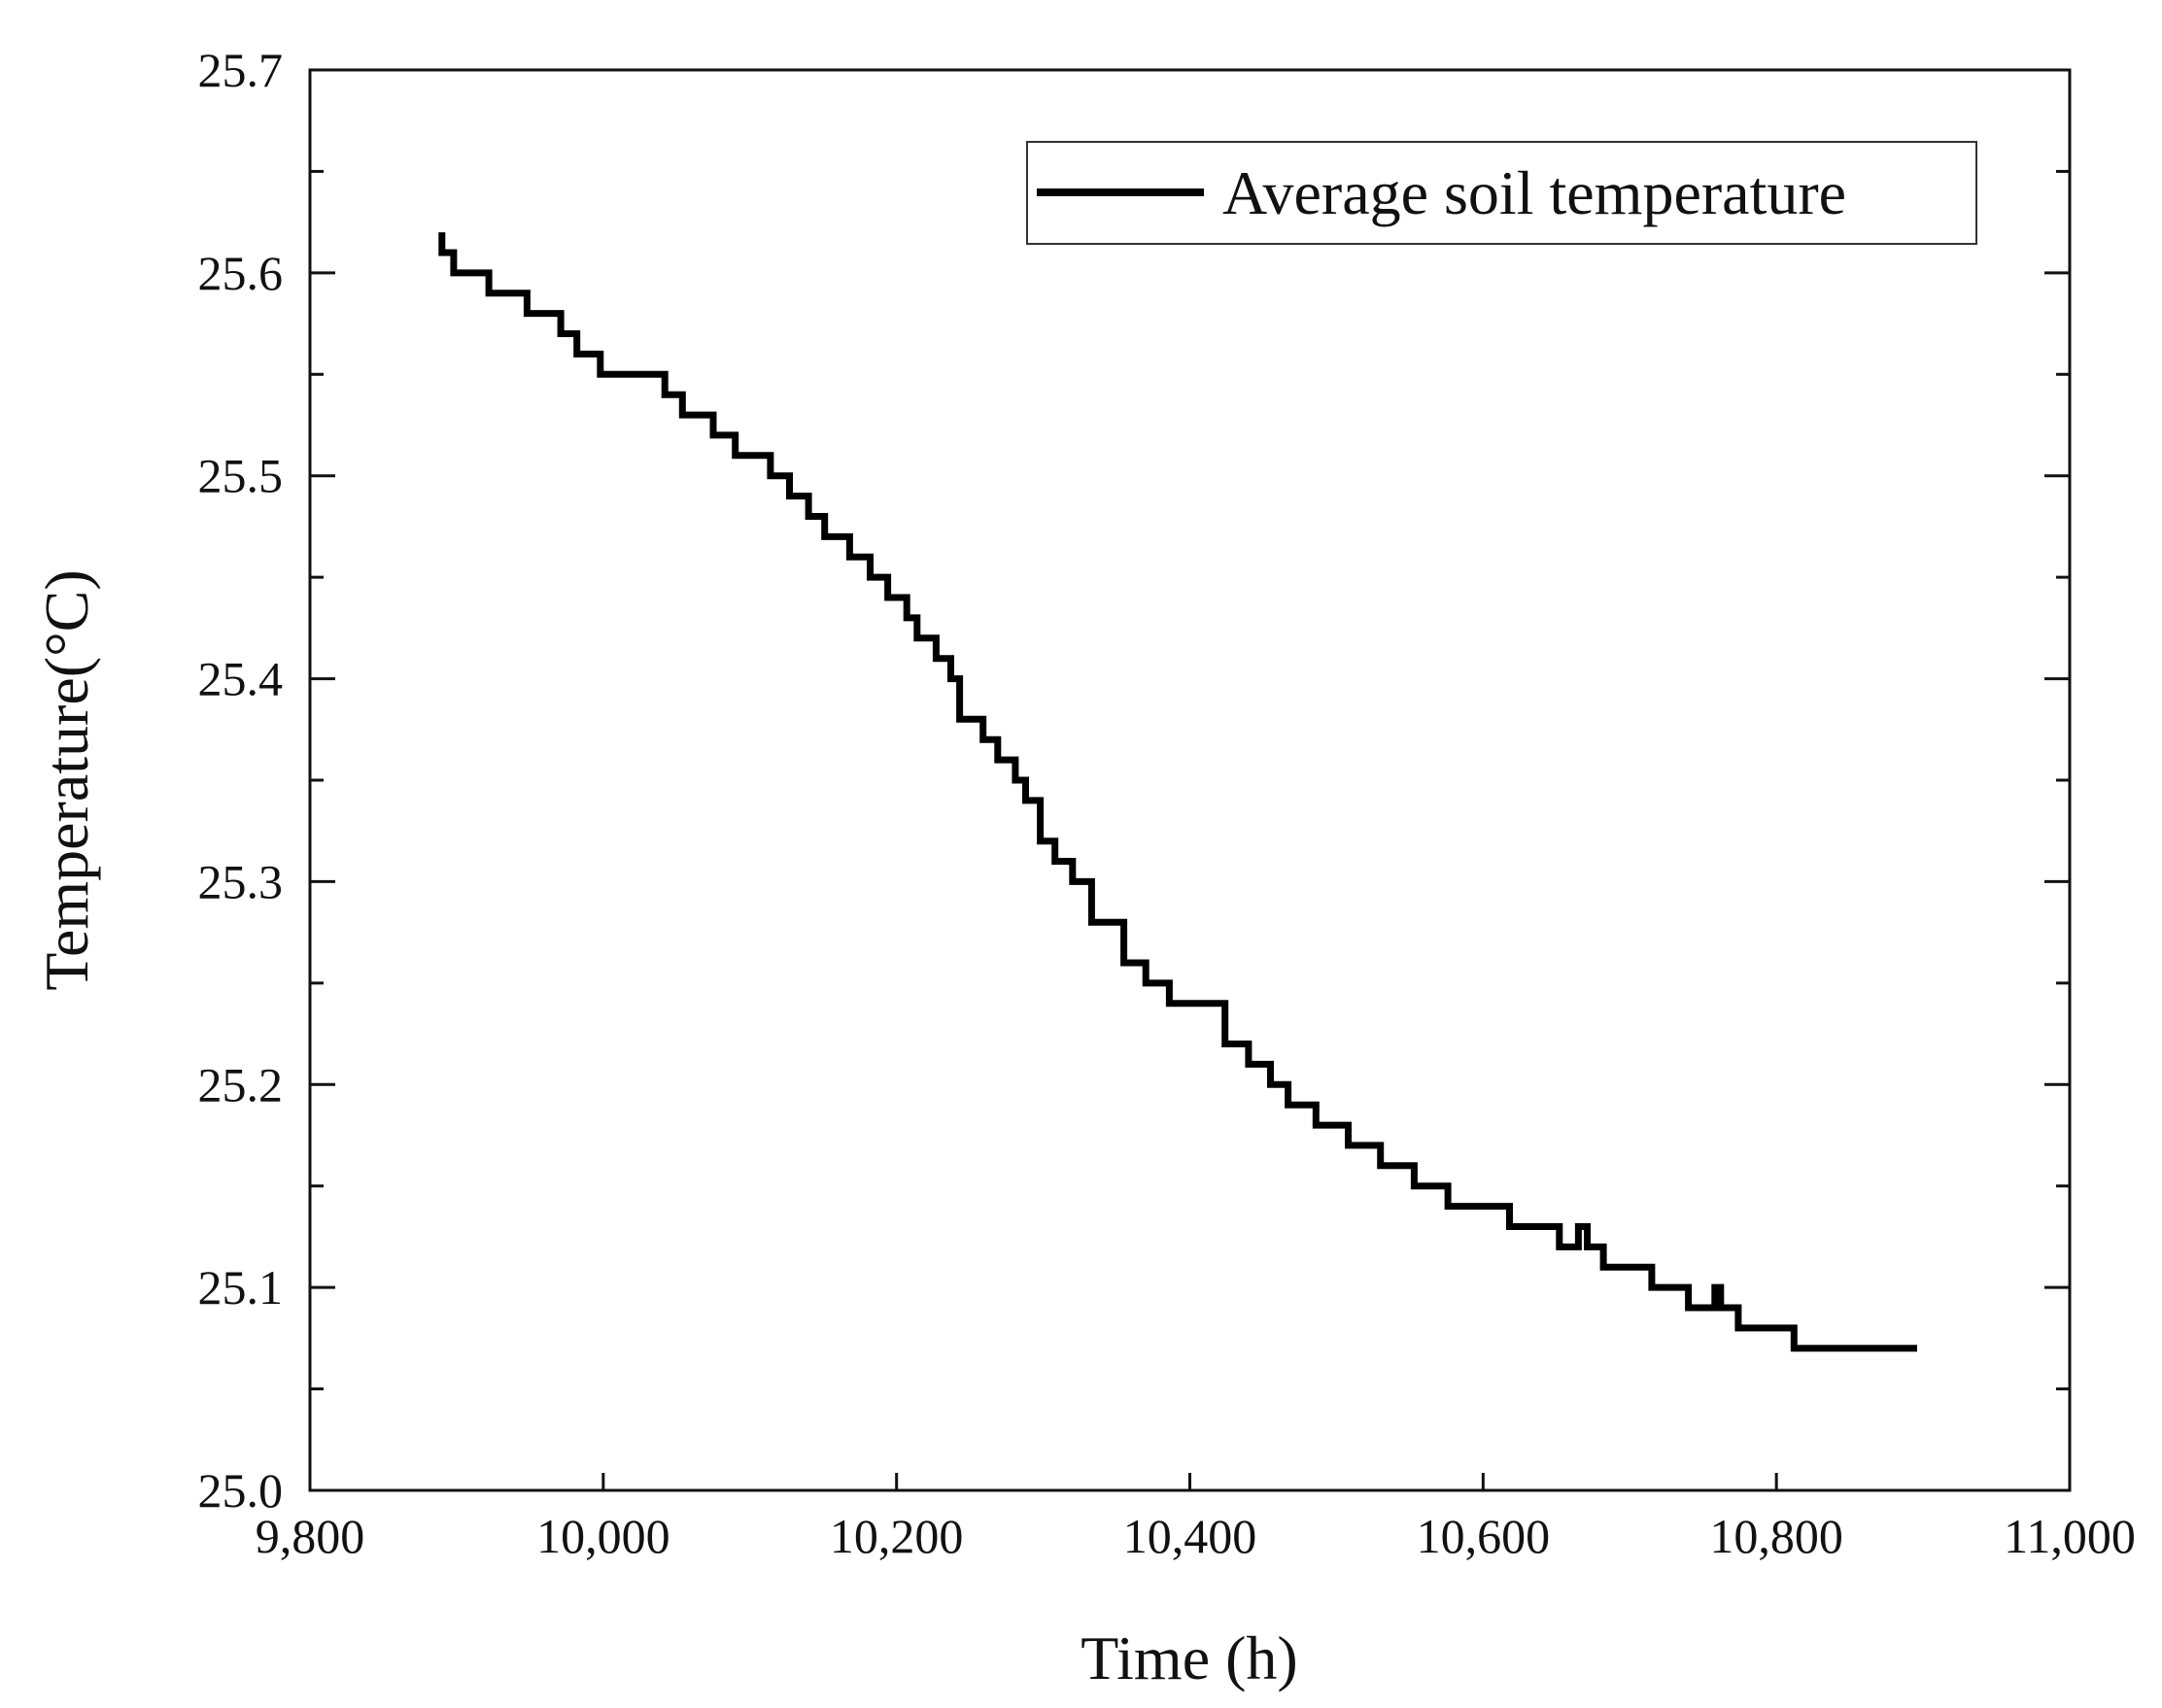 The height and width of the screenshot is (1708, 2162). Describe the element at coordinates (241, 679) in the screenshot. I see `y-tick-label: 25.4` at that location.